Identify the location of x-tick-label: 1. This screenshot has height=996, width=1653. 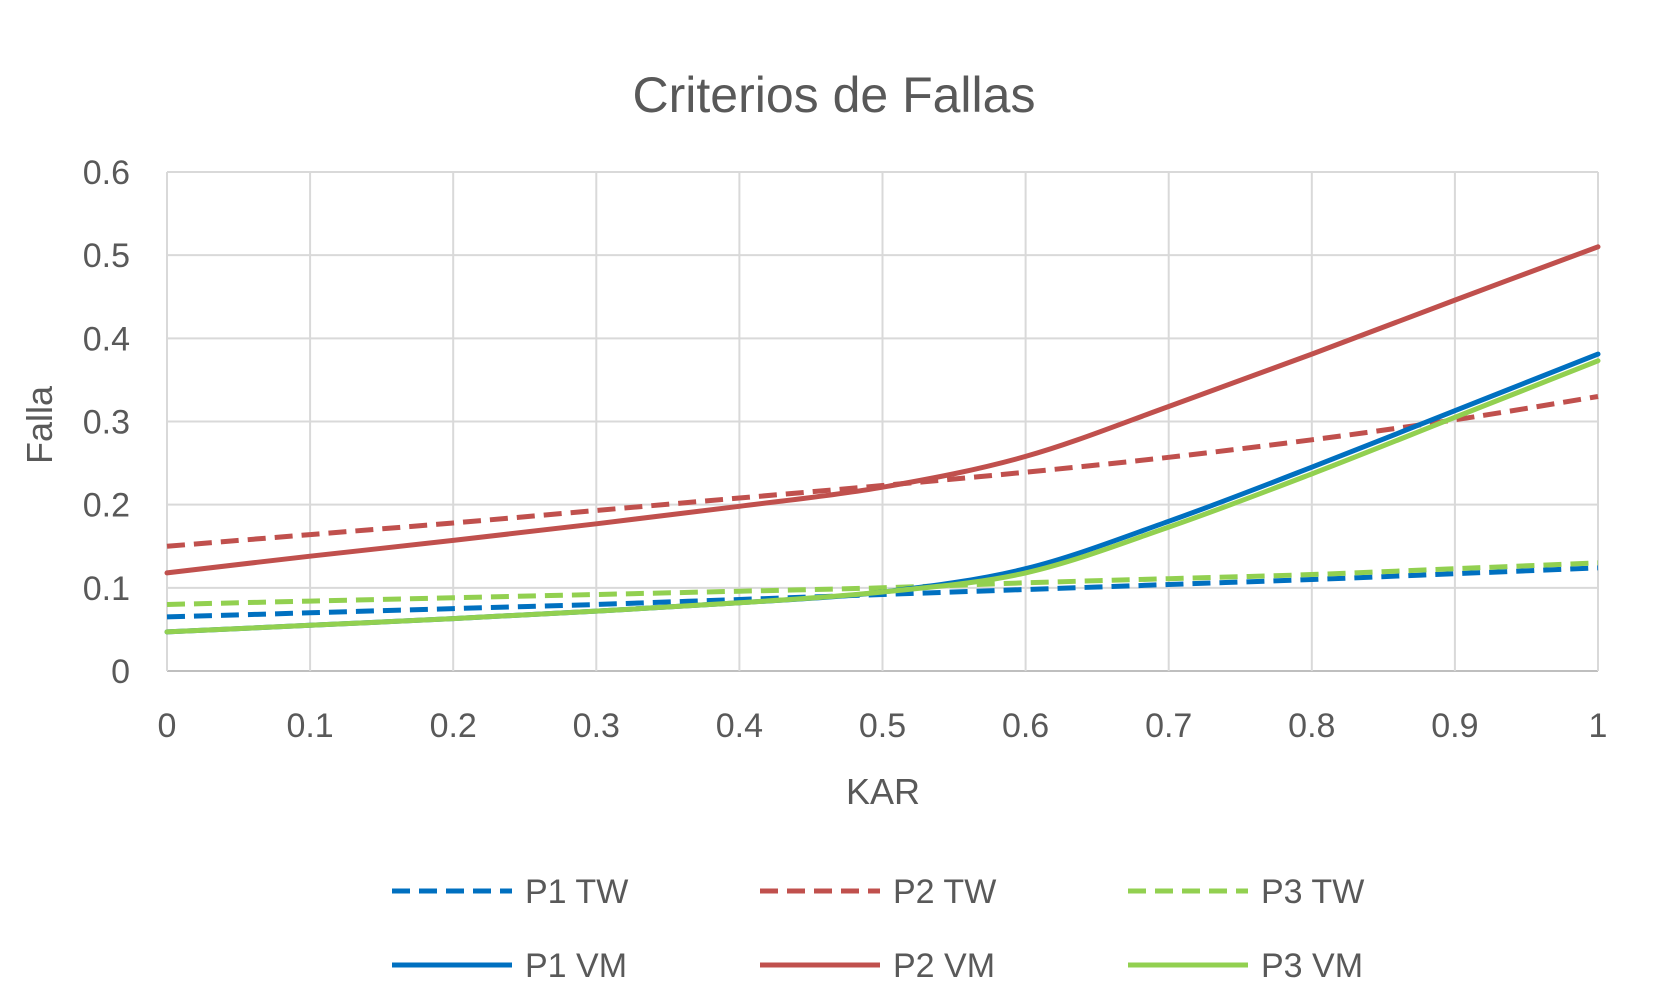
(1598, 726).